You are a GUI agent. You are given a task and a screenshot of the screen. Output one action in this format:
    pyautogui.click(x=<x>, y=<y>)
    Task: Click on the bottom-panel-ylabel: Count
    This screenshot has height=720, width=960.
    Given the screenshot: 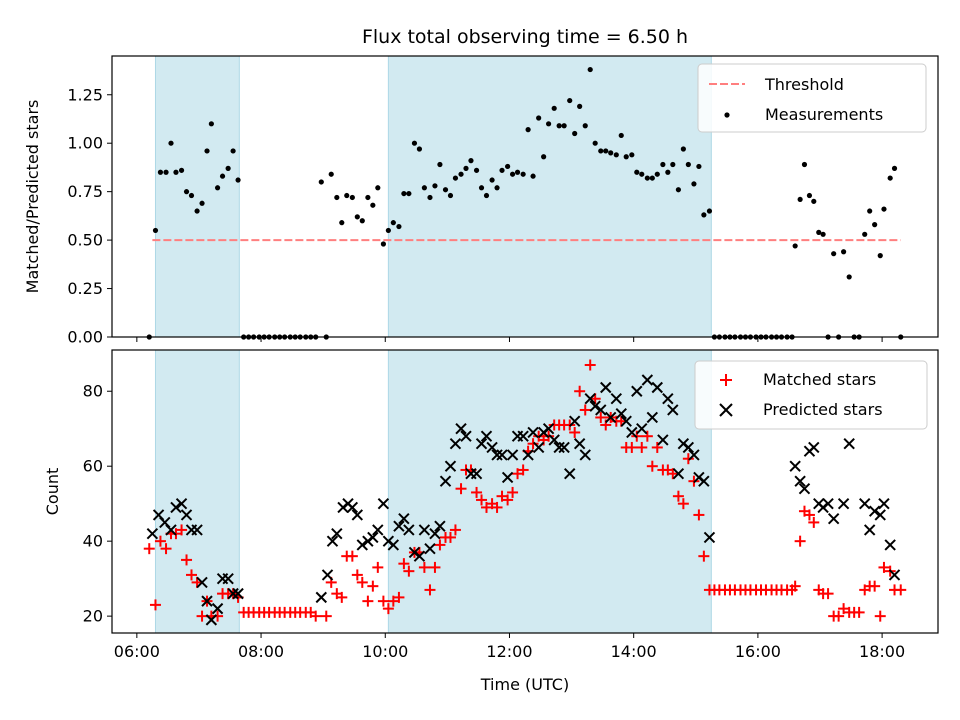 What is the action you would take?
    pyautogui.click(x=52, y=492)
    